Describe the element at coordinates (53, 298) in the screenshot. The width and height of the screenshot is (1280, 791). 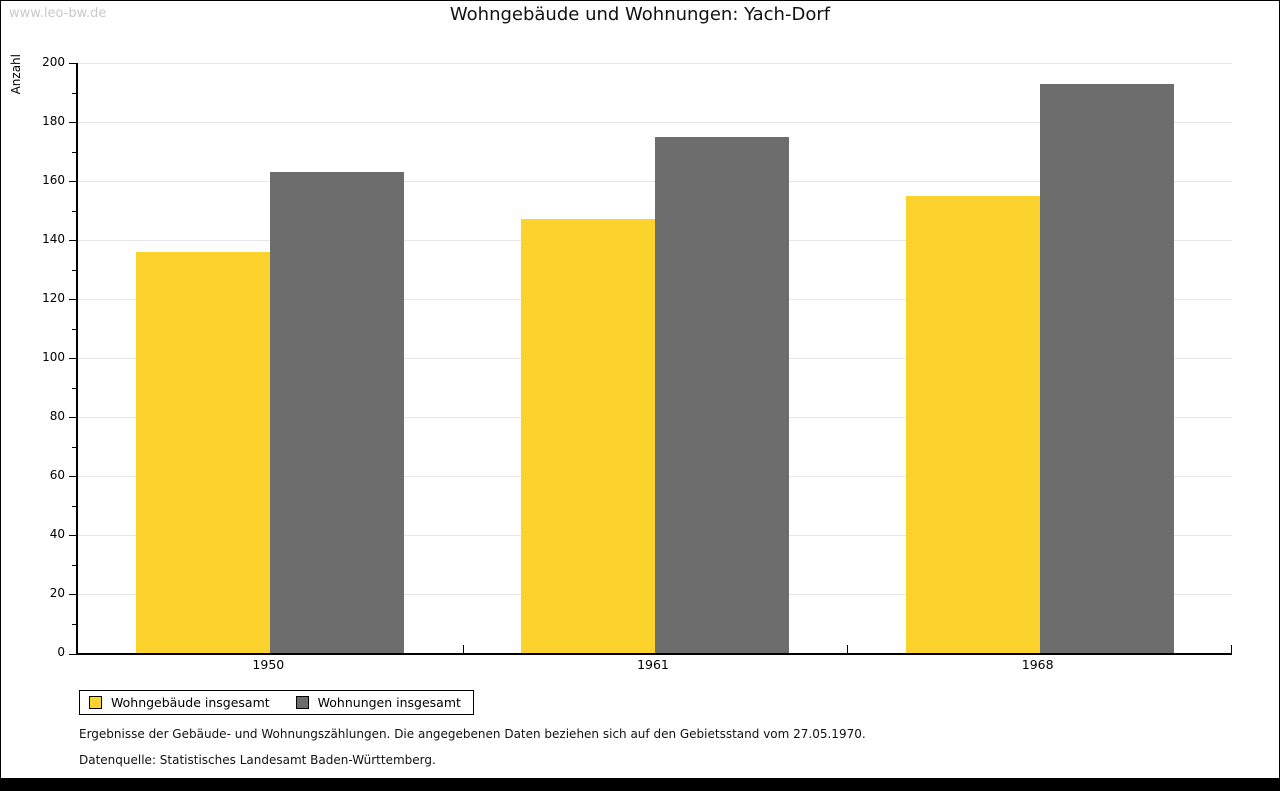
I see `y-tick-label: 120` at that location.